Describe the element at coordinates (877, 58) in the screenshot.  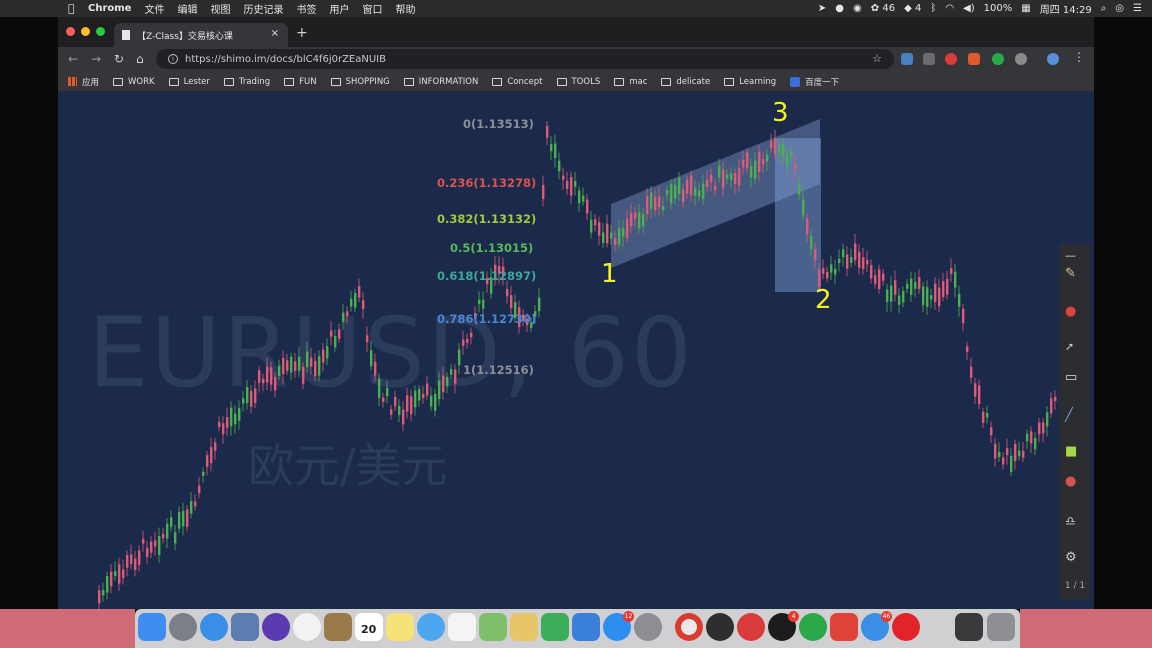
I see `bookmark-star-icon: ☆` at that location.